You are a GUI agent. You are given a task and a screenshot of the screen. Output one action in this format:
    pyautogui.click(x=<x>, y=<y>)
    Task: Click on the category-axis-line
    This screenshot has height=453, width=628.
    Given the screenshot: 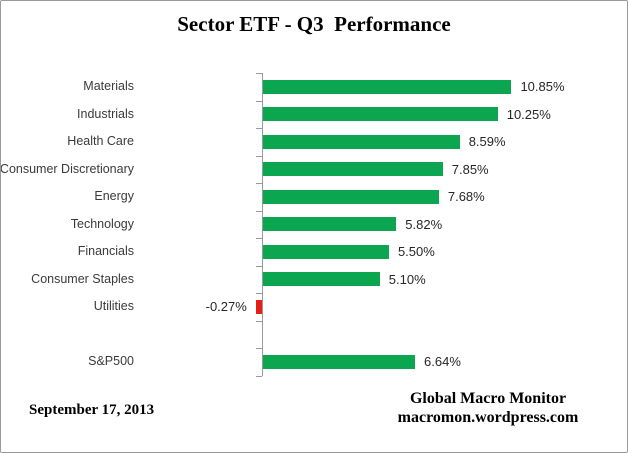 What is the action you would take?
    pyautogui.click(x=262, y=224)
    